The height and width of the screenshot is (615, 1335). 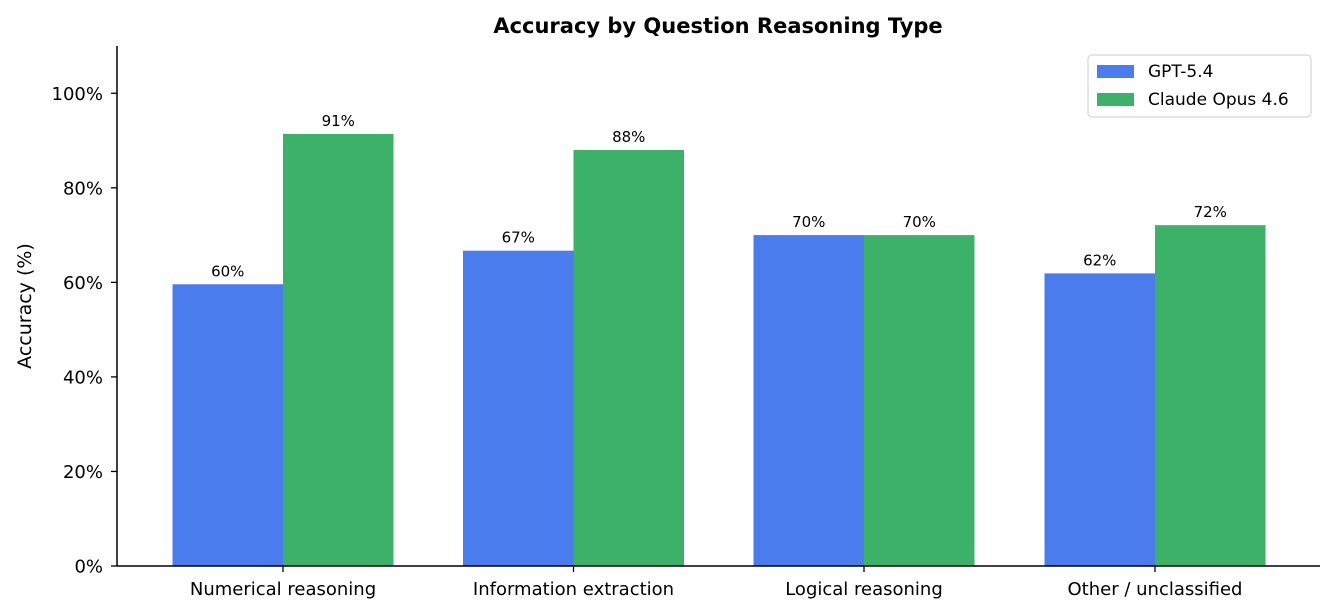 I want to click on legend-frame, so click(x=1199, y=86).